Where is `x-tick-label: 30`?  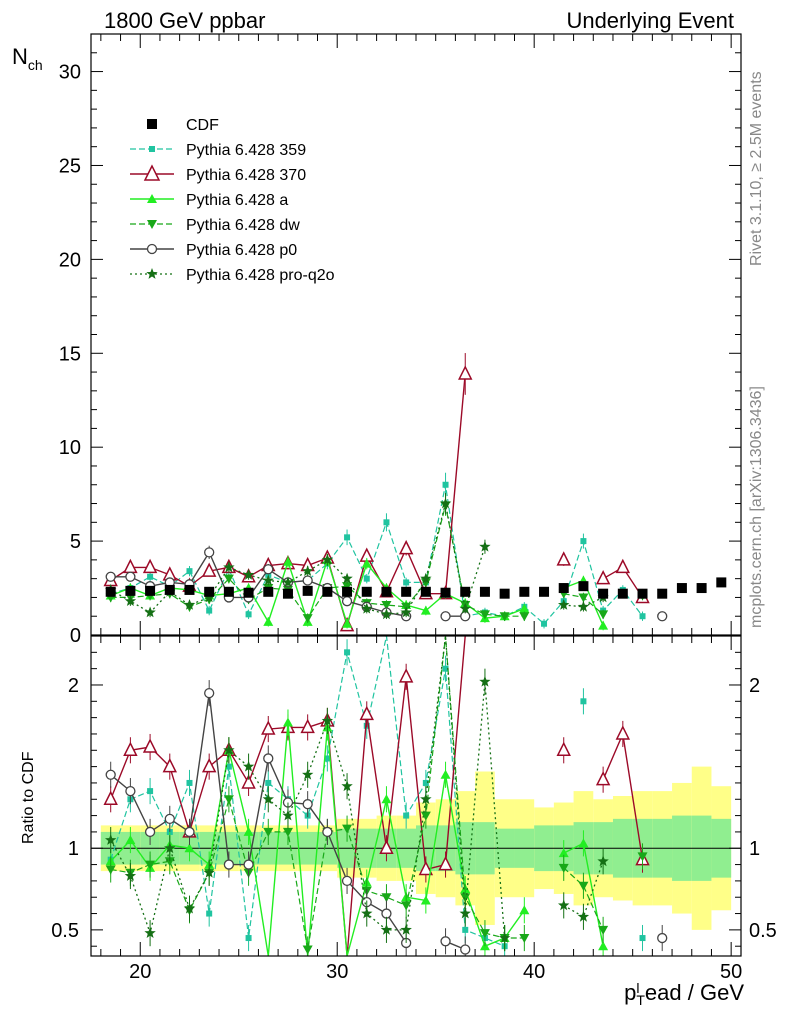
x-tick-label: 30 is located at coordinates (337, 972).